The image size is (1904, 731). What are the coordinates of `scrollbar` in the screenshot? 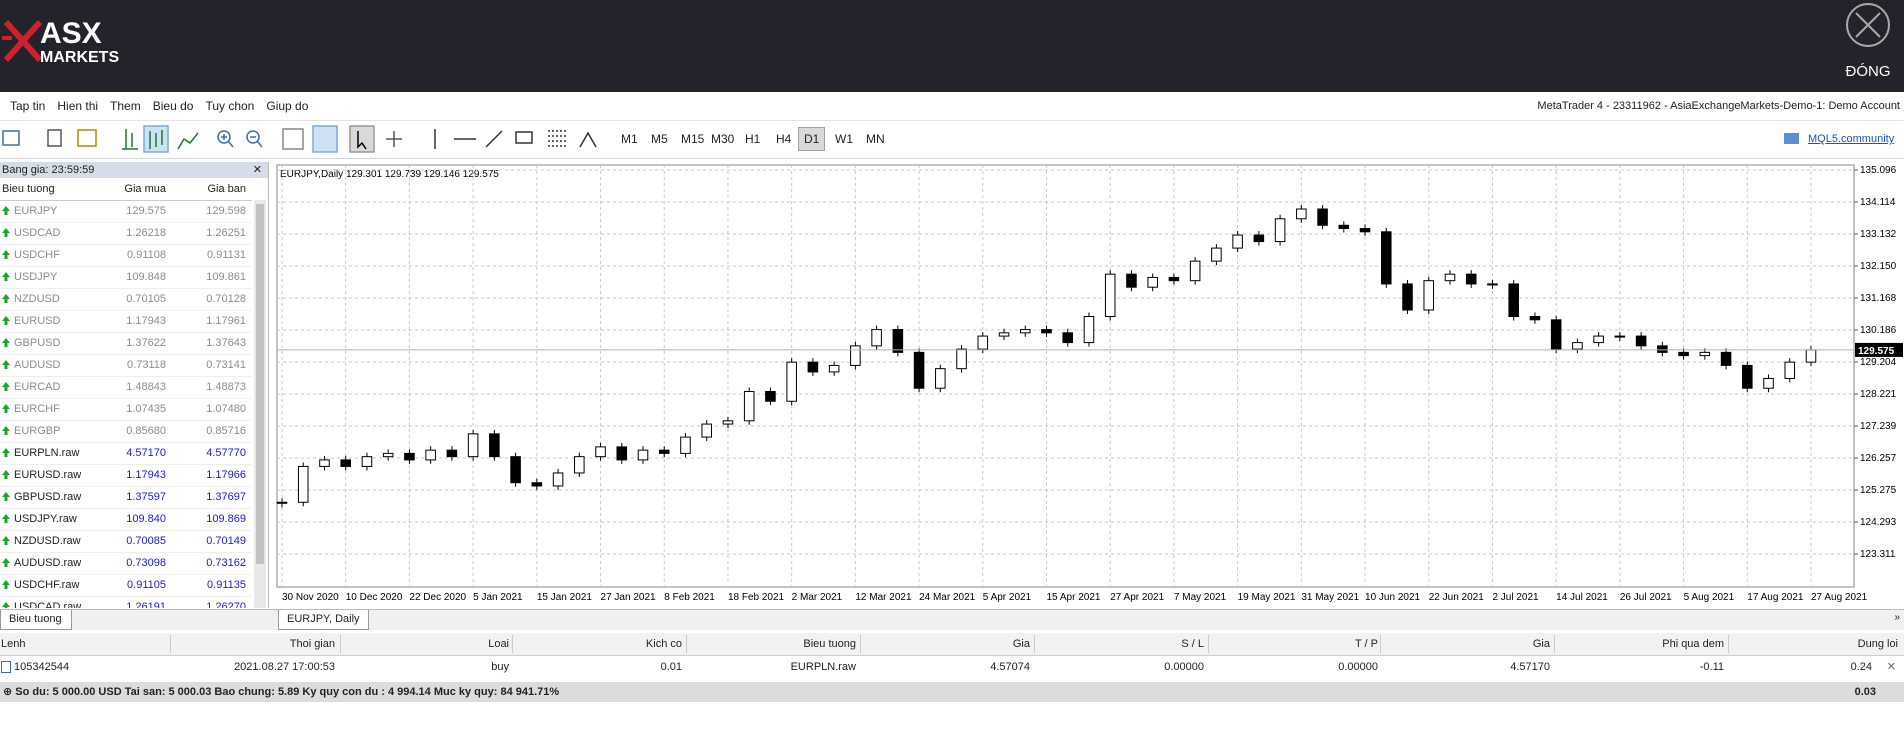 It's located at (260, 404).